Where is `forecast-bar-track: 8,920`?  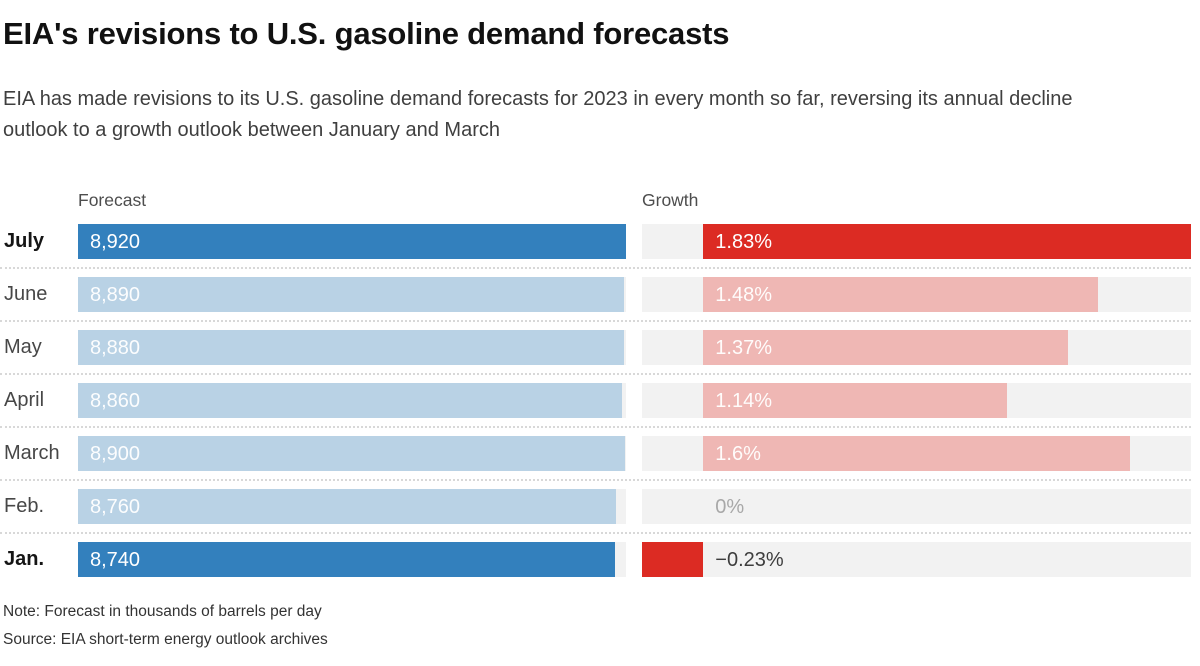 forecast-bar-track: 8,920 is located at coordinates (352, 241).